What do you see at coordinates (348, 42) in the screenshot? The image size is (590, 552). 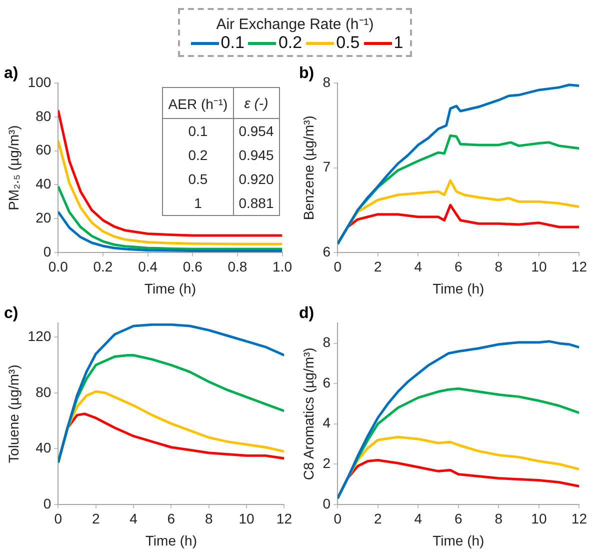 I see `legend-label: 0.5` at bounding box center [348, 42].